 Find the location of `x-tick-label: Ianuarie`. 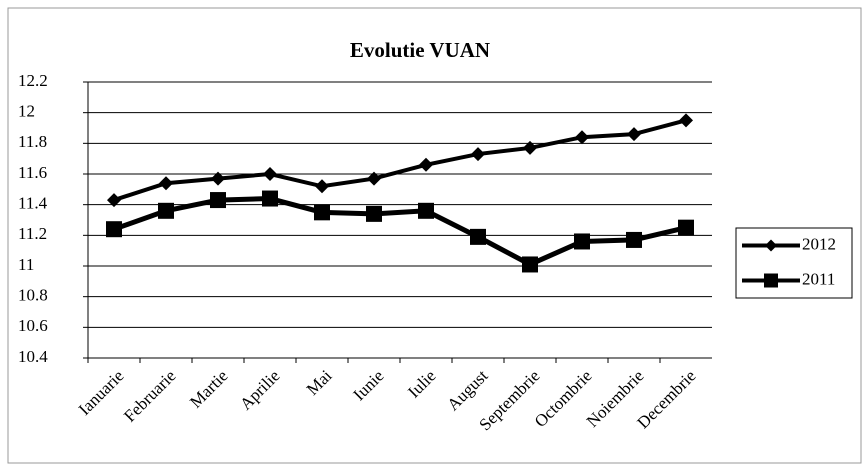

x-tick-label: Ianuarie is located at coordinates (101, 392).